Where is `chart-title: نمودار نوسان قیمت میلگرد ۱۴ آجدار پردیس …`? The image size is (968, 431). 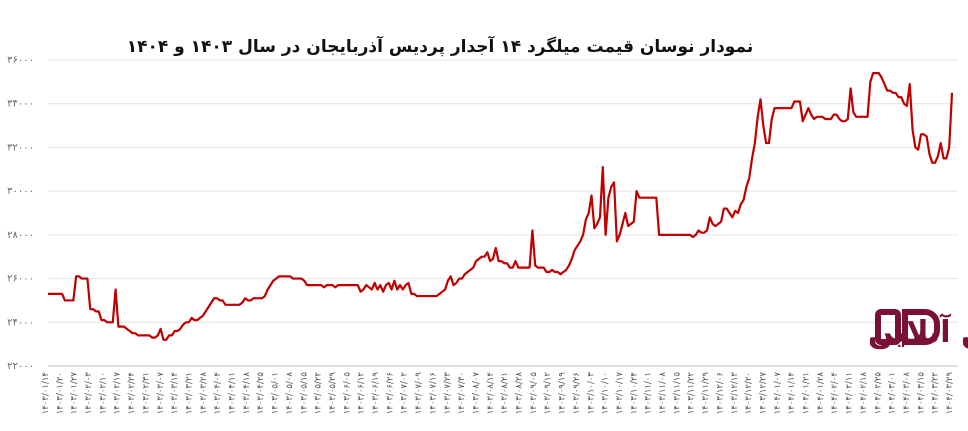
chart-title: نمودار نوسان قیمت میلگرد ۱۴ آجدار پردیس … is located at coordinates (440, 46).